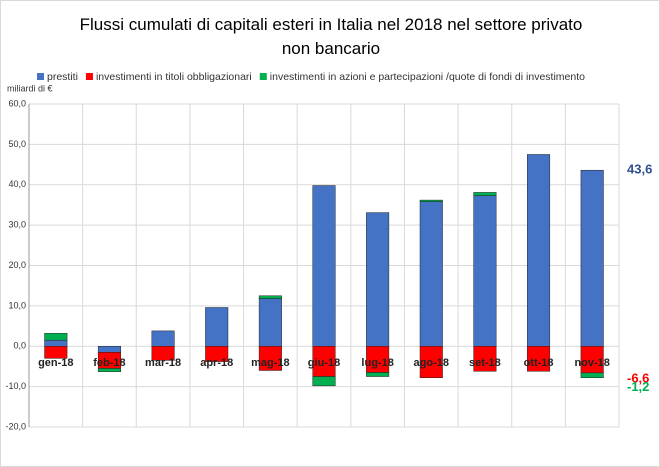  I want to click on y-tick-label: 30,0, so click(17, 225).